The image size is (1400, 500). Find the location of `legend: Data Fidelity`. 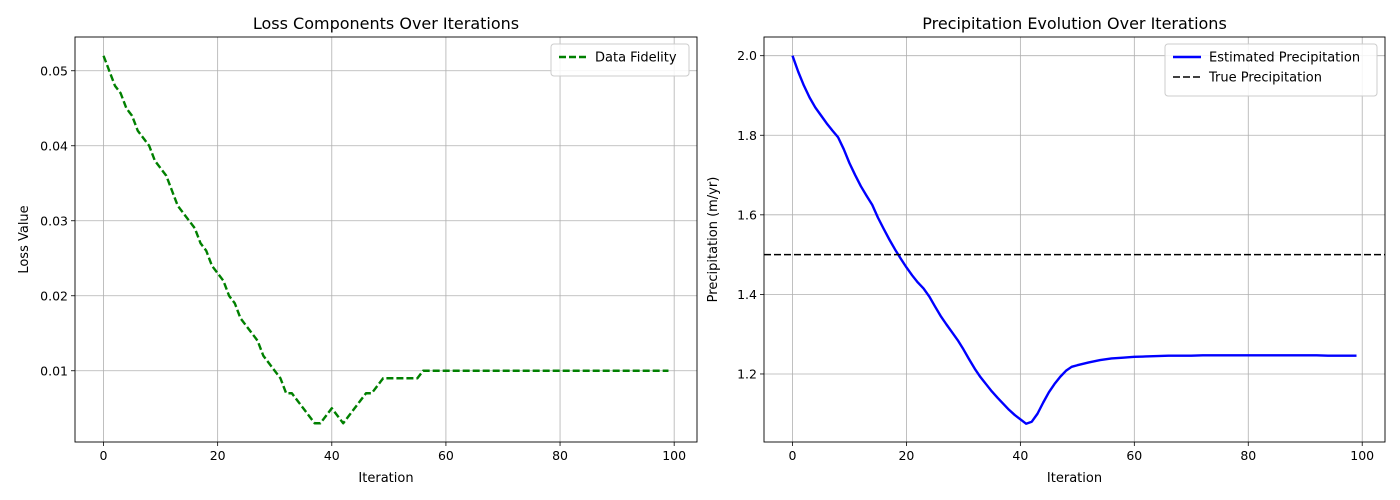

legend: Data Fidelity is located at coordinates (620, 60).